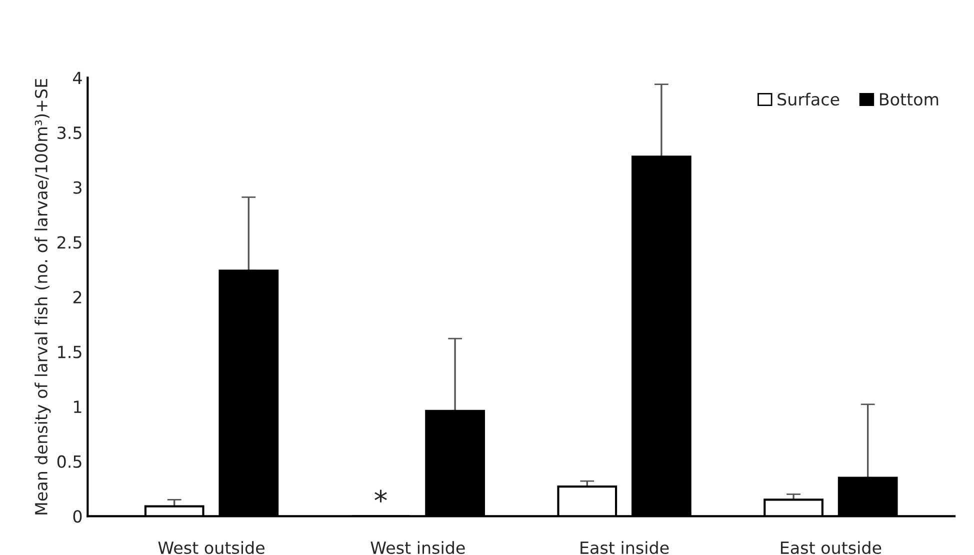  Describe the element at coordinates (809, 99) in the screenshot. I see `legend-label: Surface` at that location.